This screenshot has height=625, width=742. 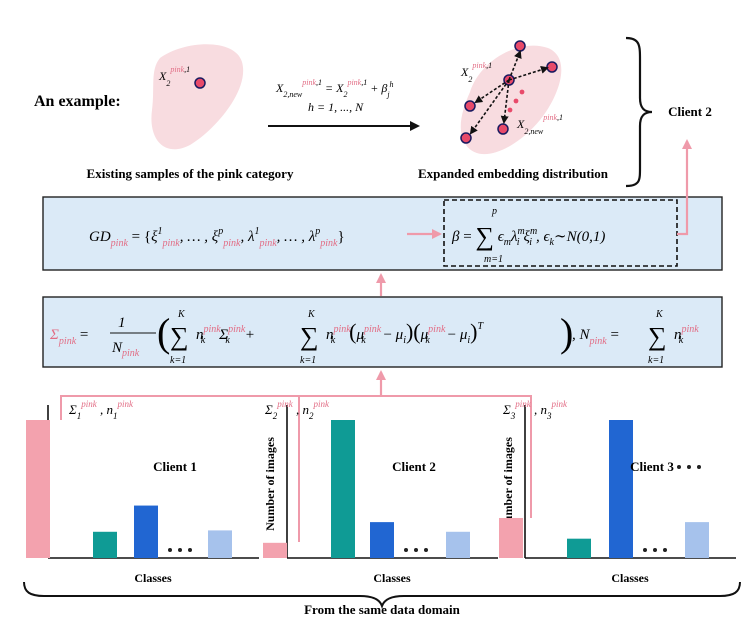 What do you see at coordinates (336, 107) in the screenshot?
I see `augment-range: h = 1, ..., N` at bounding box center [336, 107].